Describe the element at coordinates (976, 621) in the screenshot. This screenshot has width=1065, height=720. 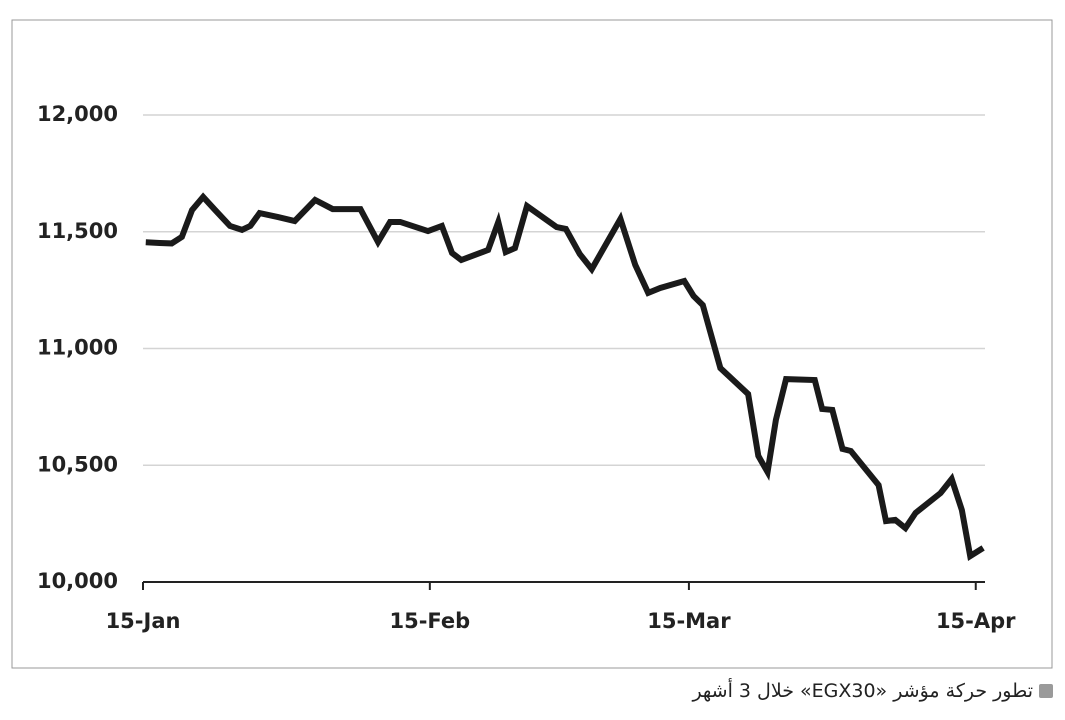
I see `x-tick-label: 15-Apr` at that location.